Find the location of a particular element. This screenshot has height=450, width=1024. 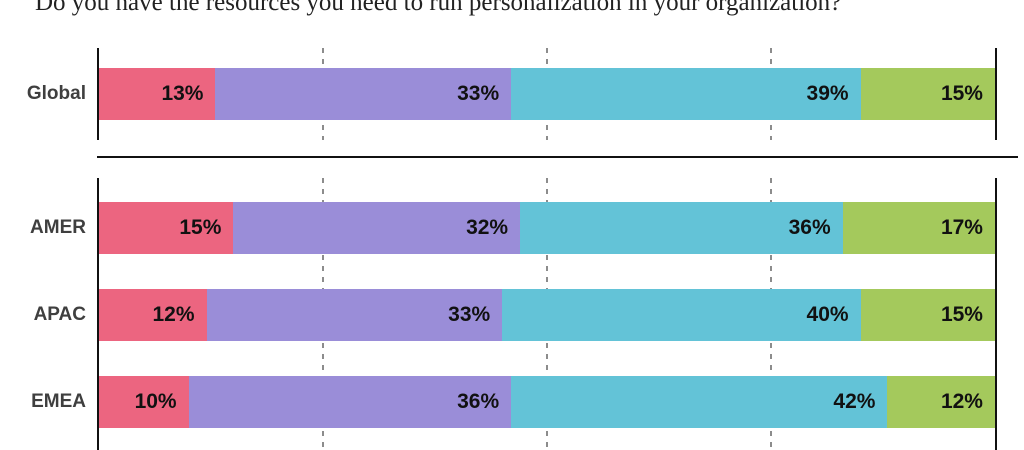

bar-emea-segment-4-green: 12% is located at coordinates (941, 402).